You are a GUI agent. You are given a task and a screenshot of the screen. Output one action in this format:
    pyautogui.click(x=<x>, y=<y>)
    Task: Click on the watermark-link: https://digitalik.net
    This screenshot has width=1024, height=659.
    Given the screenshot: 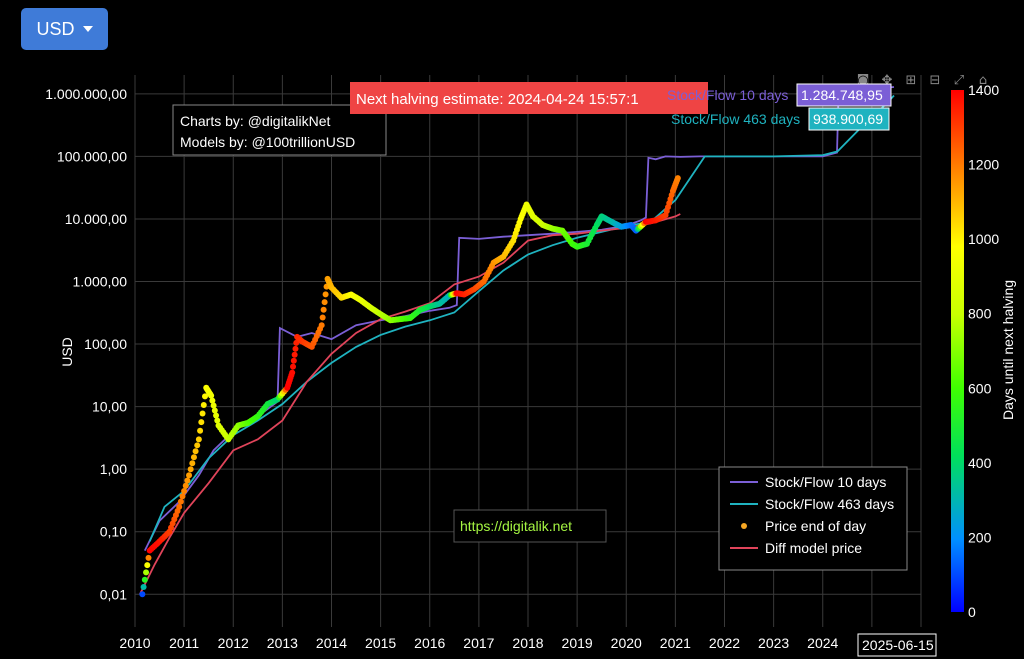 What is the action you would take?
    pyautogui.click(x=516, y=526)
    